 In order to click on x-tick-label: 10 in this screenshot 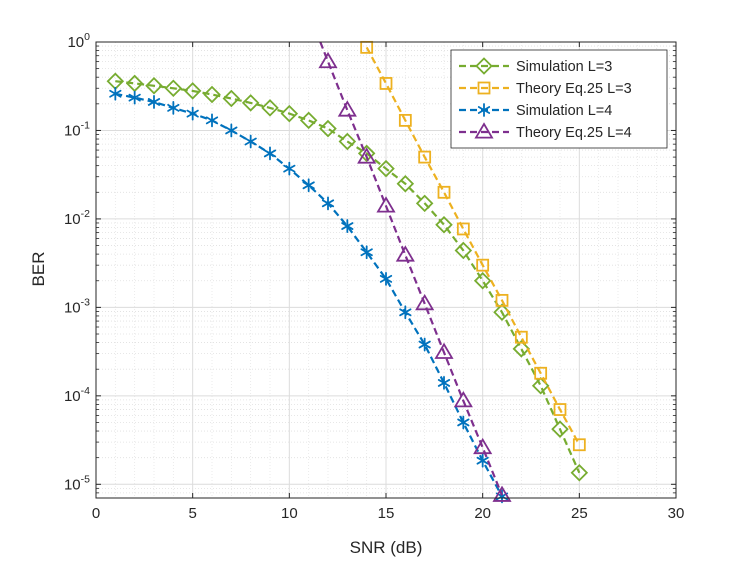, I will do `click(289, 513)`.